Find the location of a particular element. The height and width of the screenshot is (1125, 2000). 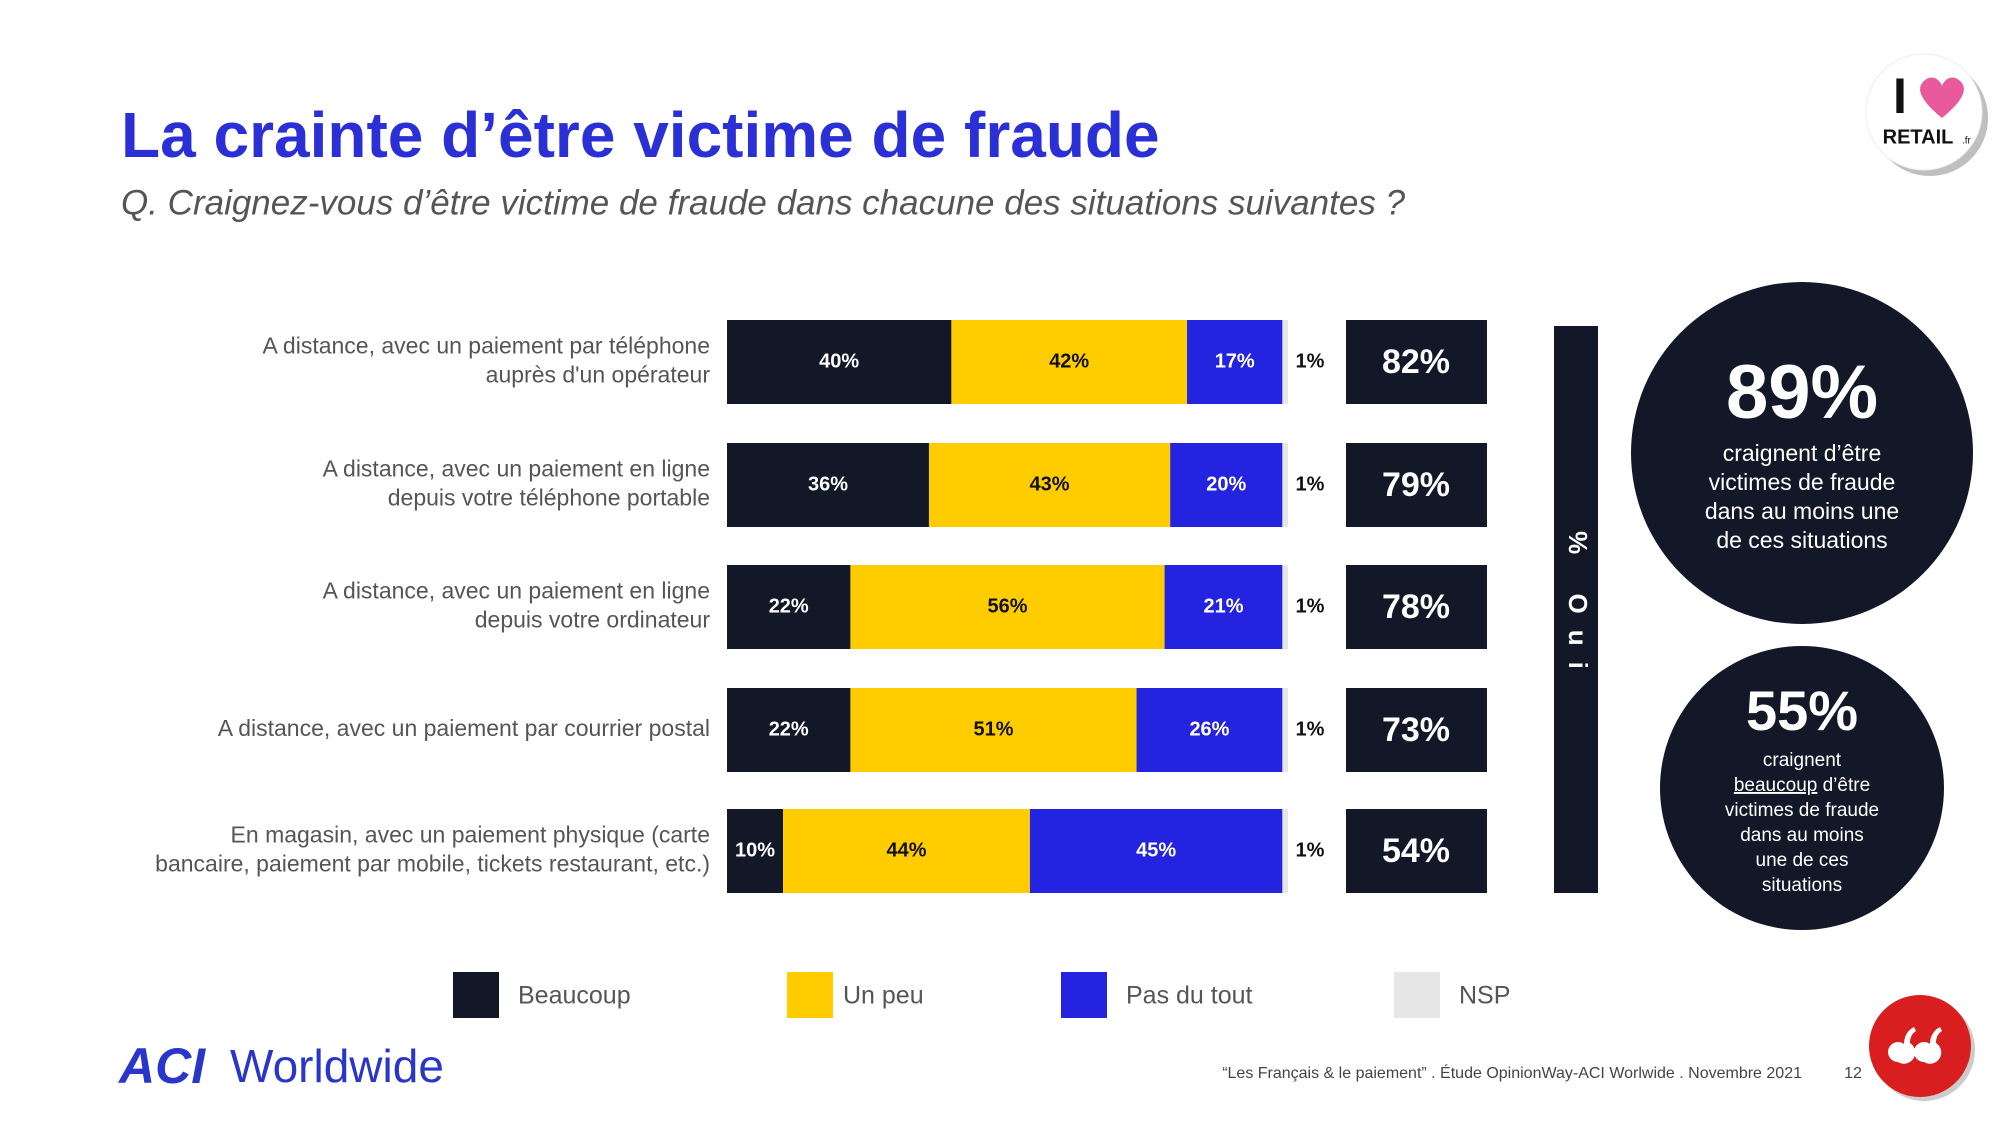

value-label: 26% is located at coordinates (1209, 729).